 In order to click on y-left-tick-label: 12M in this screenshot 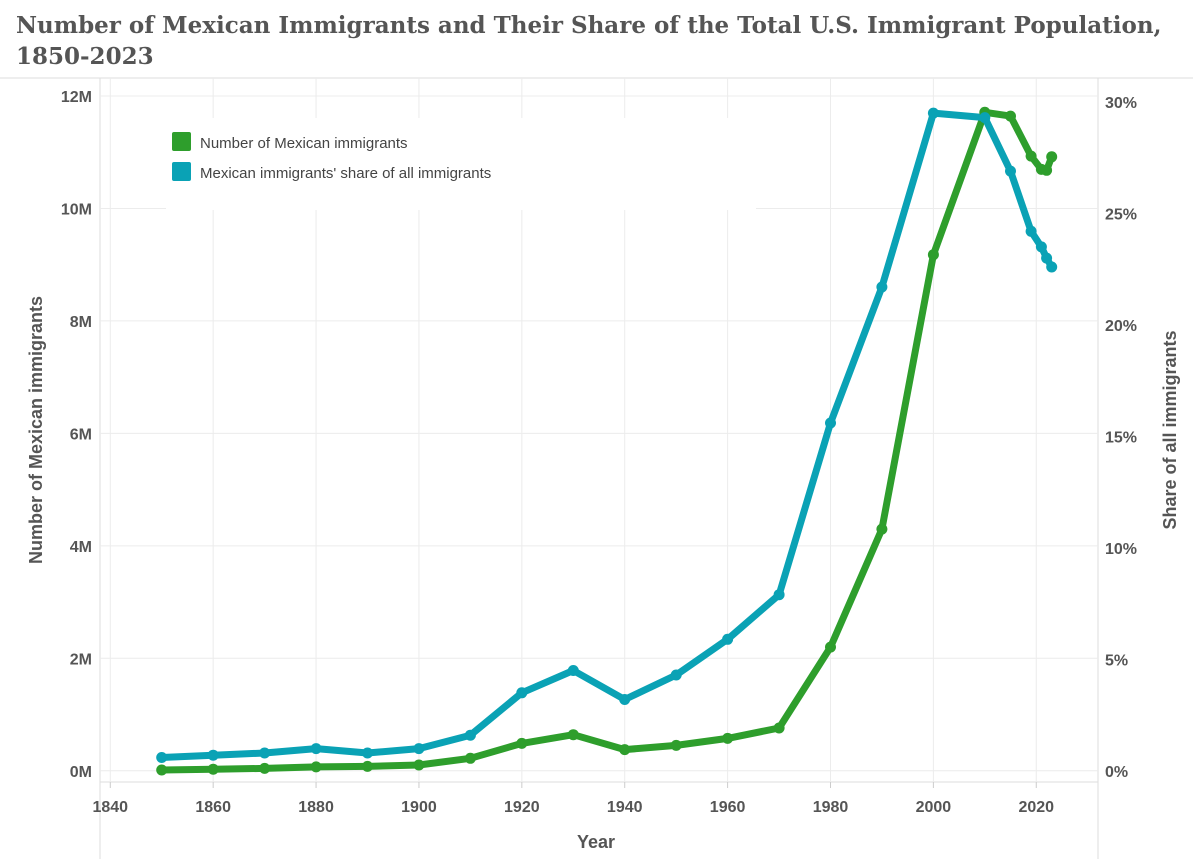, I will do `click(76, 97)`.